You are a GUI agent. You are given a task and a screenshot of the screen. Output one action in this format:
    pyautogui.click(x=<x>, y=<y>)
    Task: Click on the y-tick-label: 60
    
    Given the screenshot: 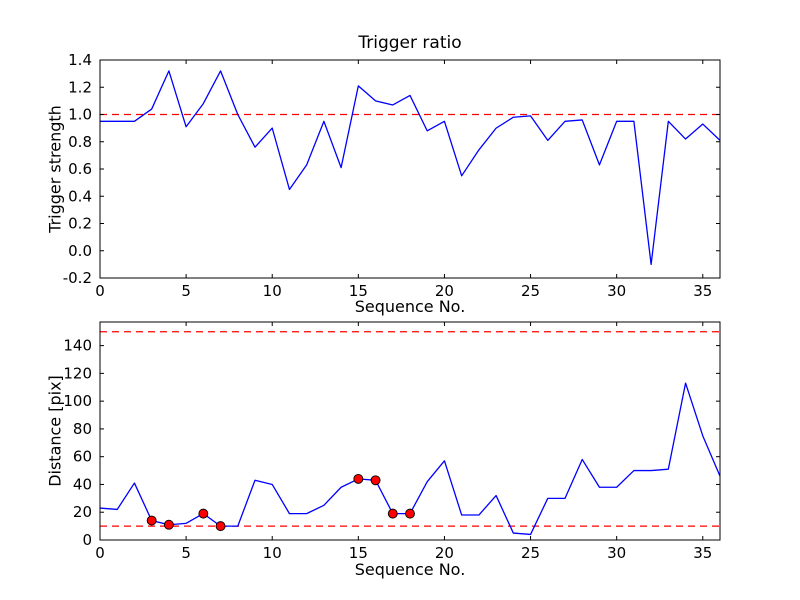 What is the action you would take?
    pyautogui.click(x=82, y=457)
    